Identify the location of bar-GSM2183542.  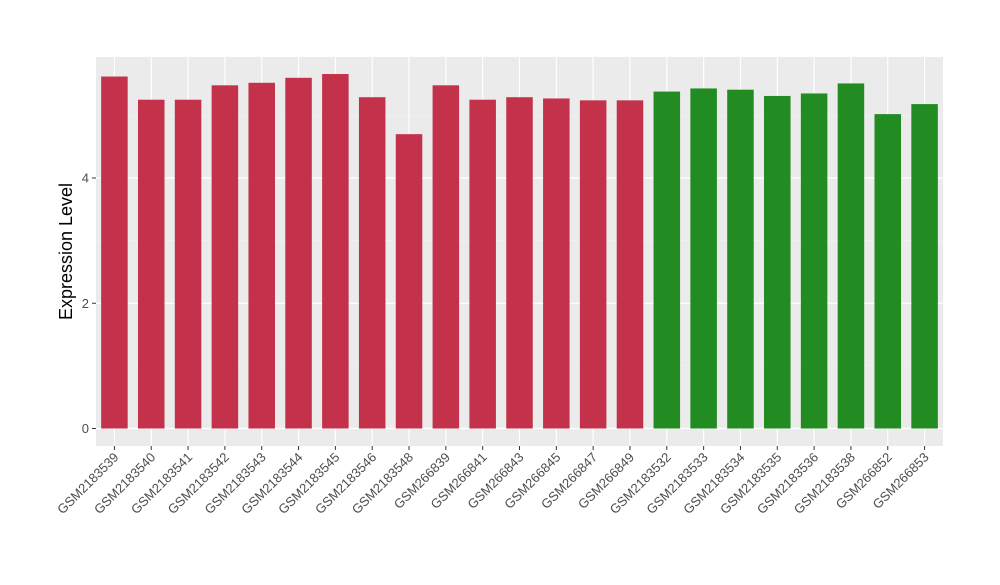
(225, 257).